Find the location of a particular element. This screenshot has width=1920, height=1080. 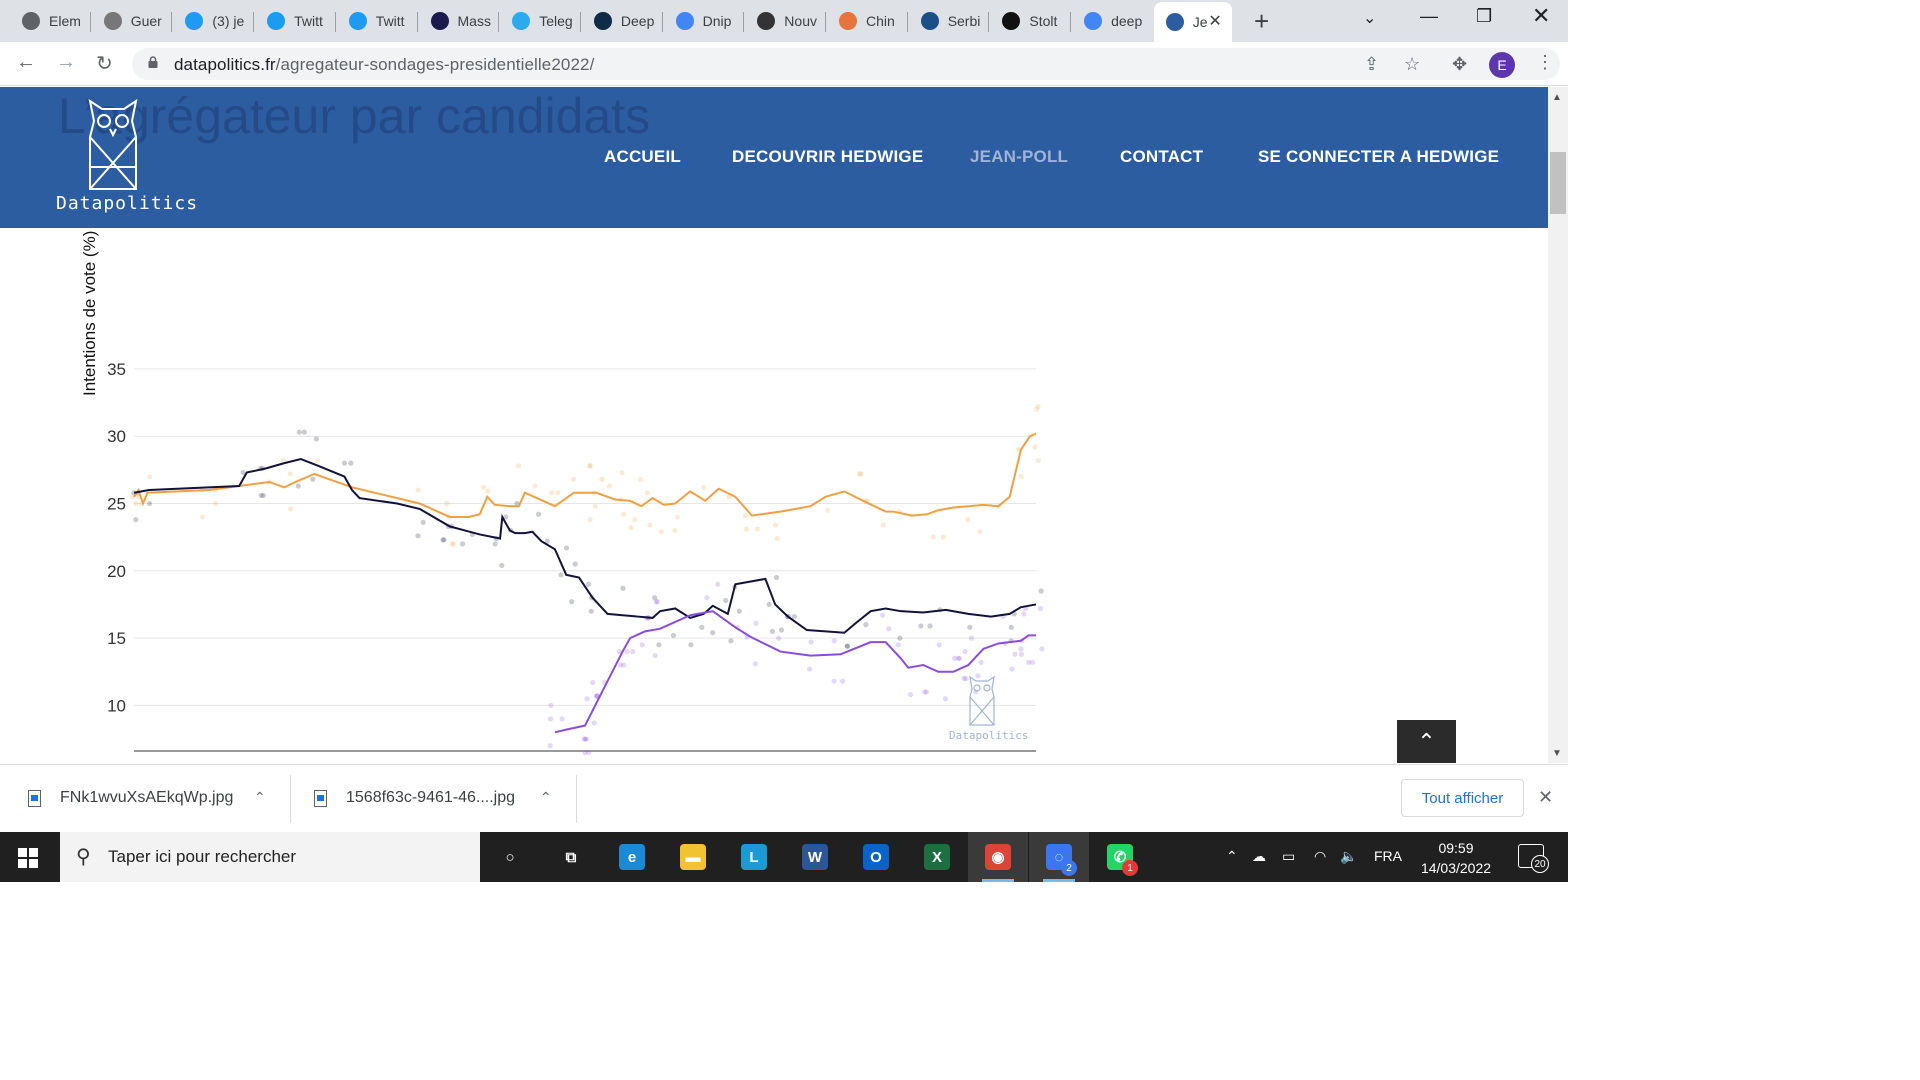

tab-5: Twitt is located at coordinates (376, 21).